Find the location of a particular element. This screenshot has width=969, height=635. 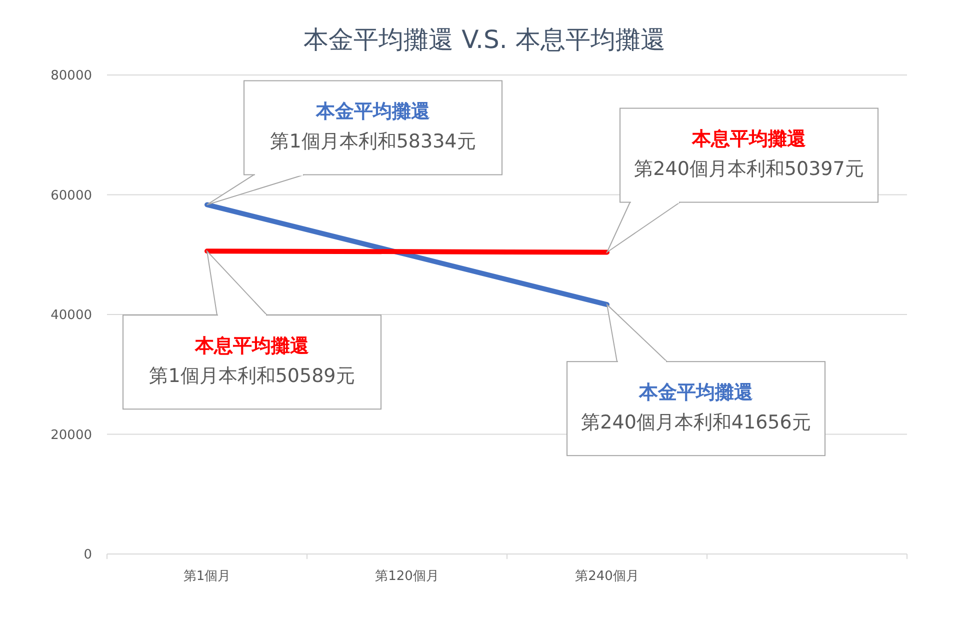

callout: 本息平均攤還 第1個月本利和50589元 is located at coordinates (252, 330).